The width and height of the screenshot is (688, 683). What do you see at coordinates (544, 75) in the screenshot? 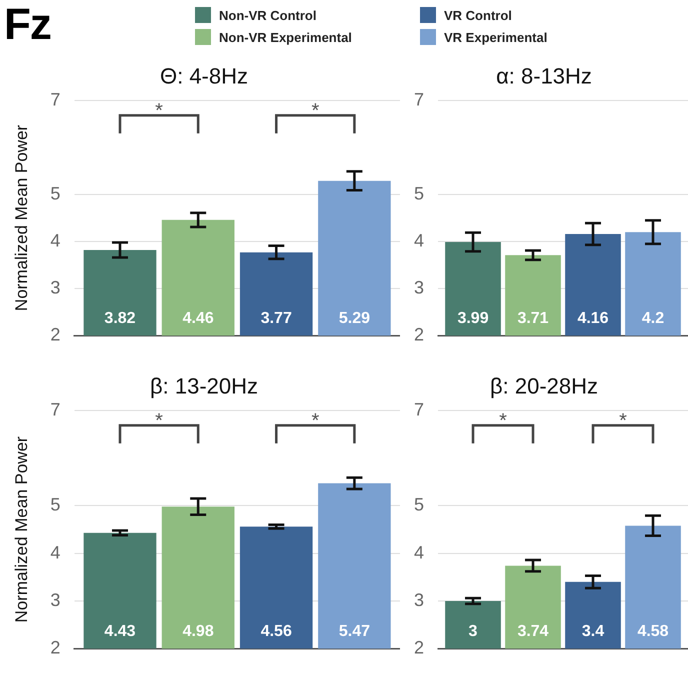
I see `chart-title: α: 8-13Hz` at bounding box center [544, 75].